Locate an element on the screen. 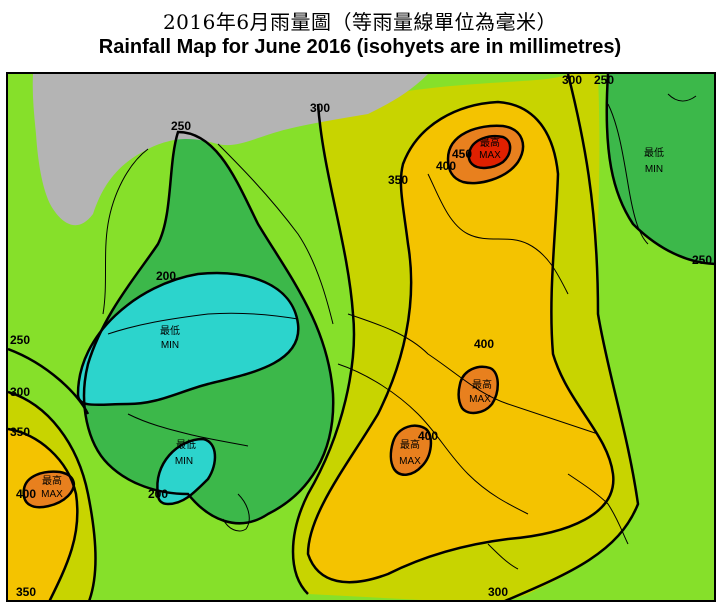  isohyet-label-200-west: 200 is located at coordinates (166, 276).